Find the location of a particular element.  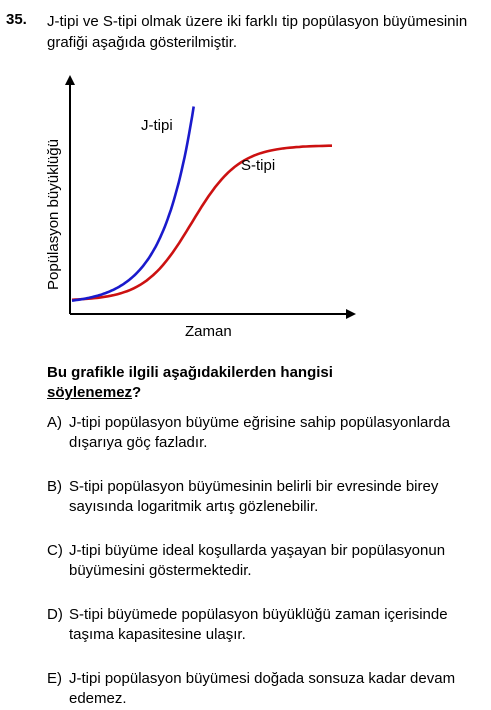

question-number: 35. is located at coordinates (16, 19).